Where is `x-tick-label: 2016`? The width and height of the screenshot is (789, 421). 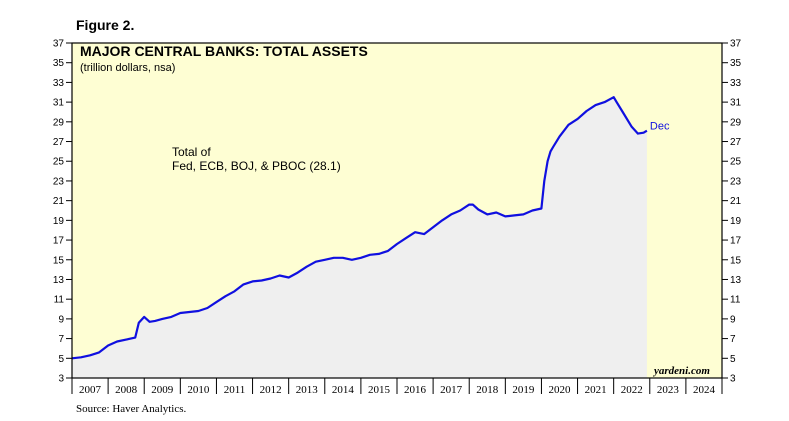 x-tick-label: 2016 is located at coordinates (415, 390).